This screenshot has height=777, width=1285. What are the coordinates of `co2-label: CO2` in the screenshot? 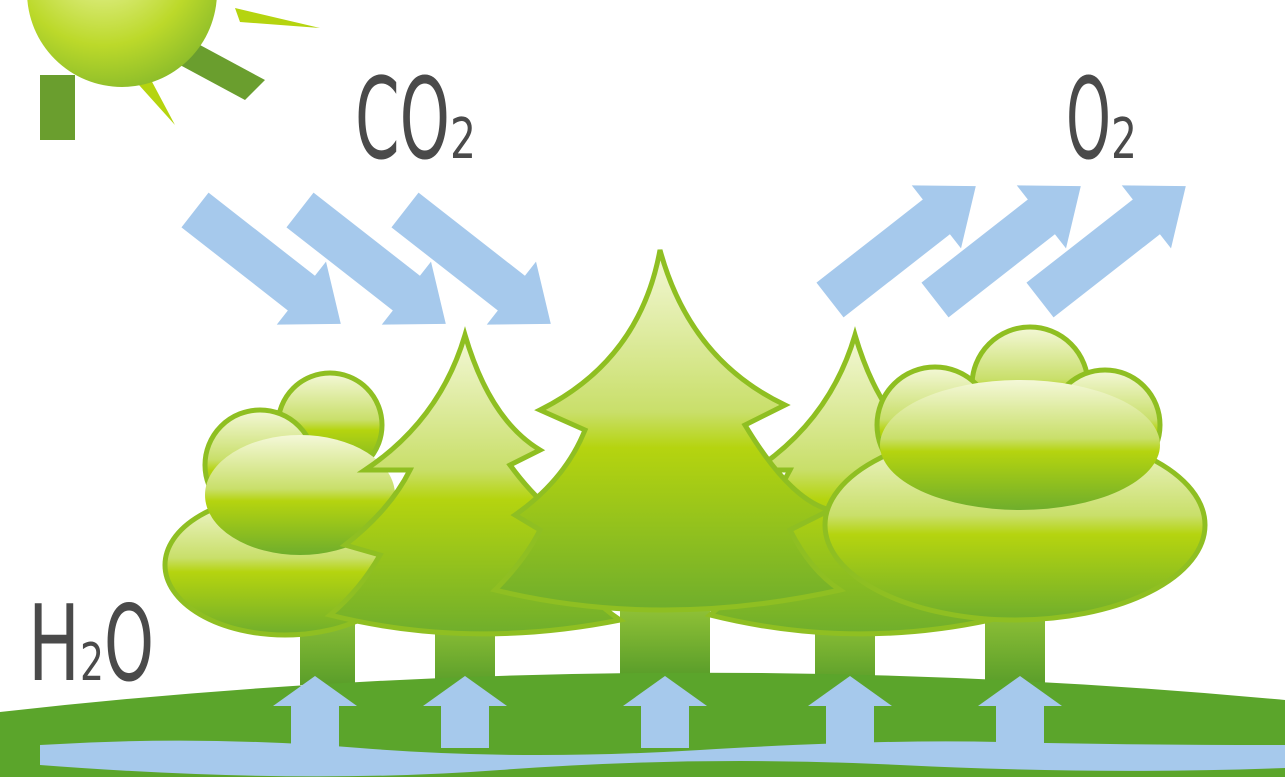 It's located at (415, 120).